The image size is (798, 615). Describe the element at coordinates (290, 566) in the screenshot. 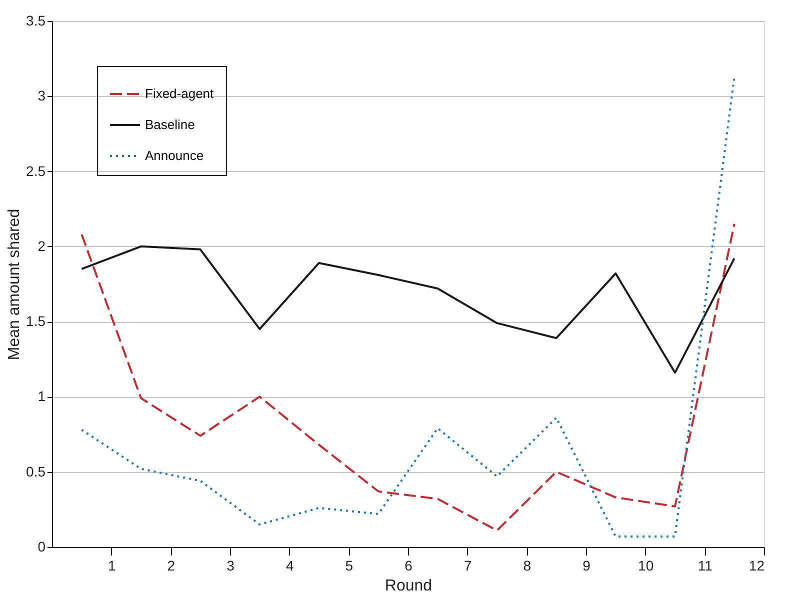

I see `x-tick-label: 4` at that location.